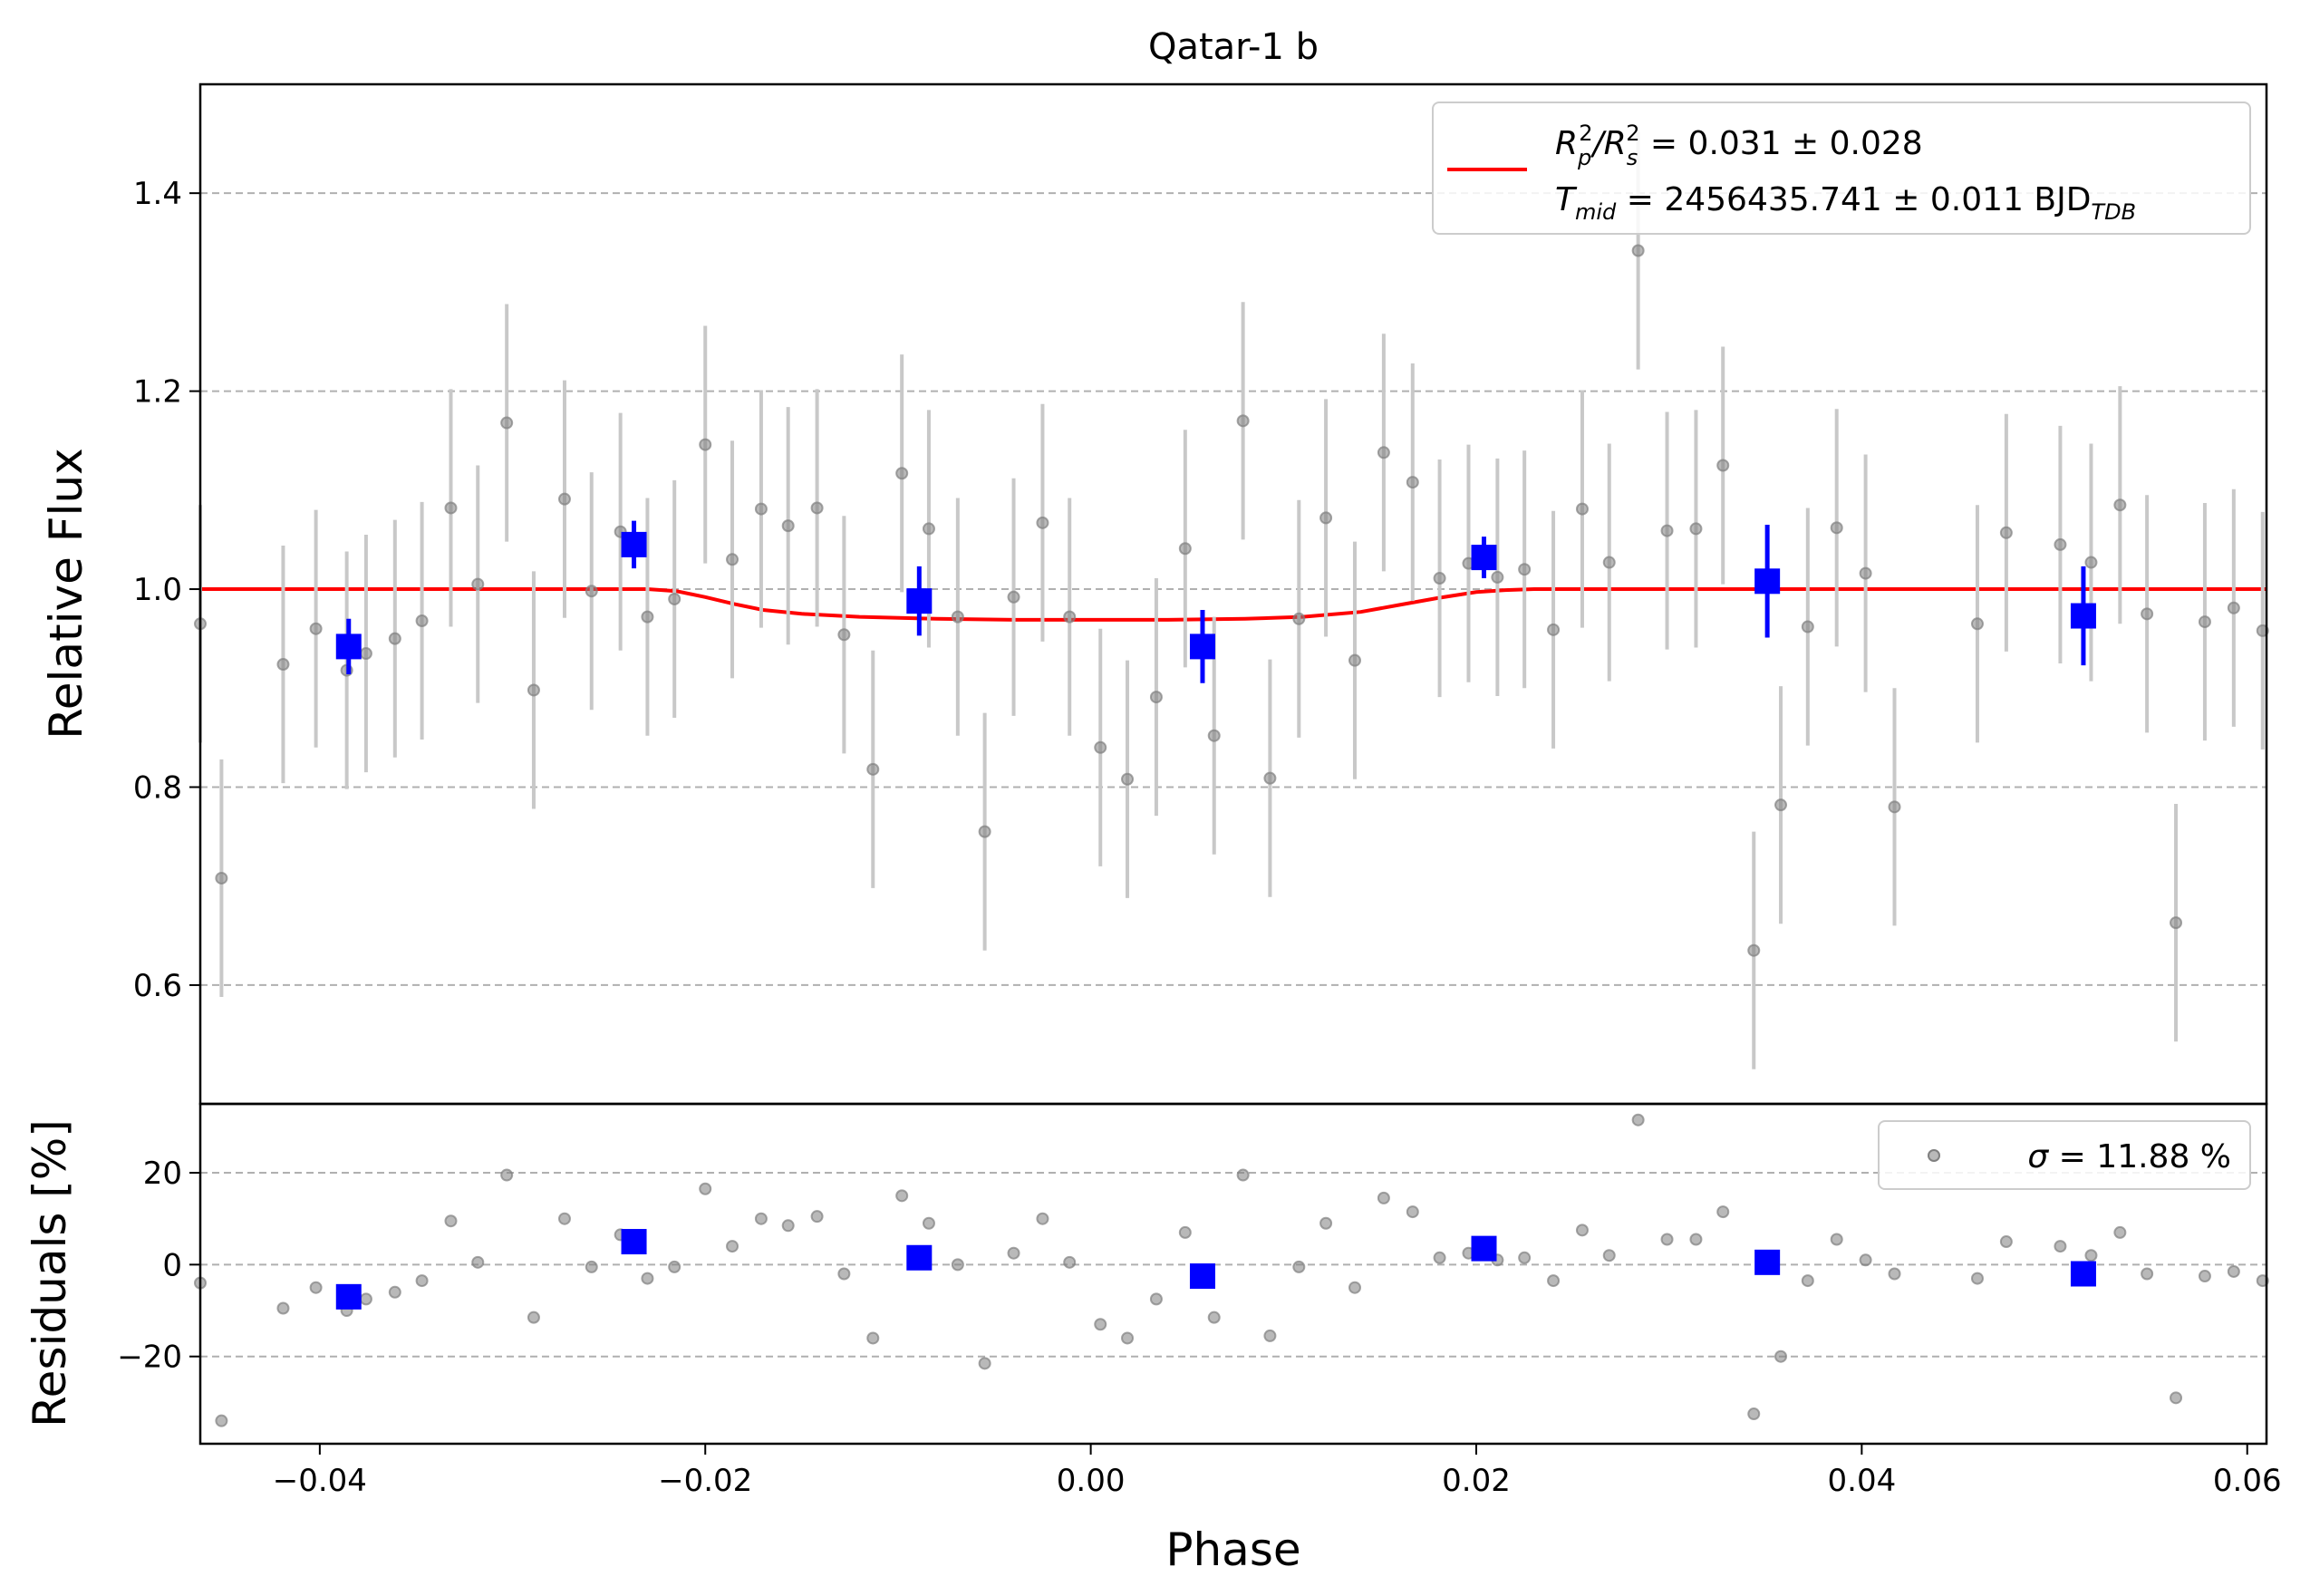 This screenshot has width=2310, height=1596. I want to click on flux-legend-box, so click(1841, 168).